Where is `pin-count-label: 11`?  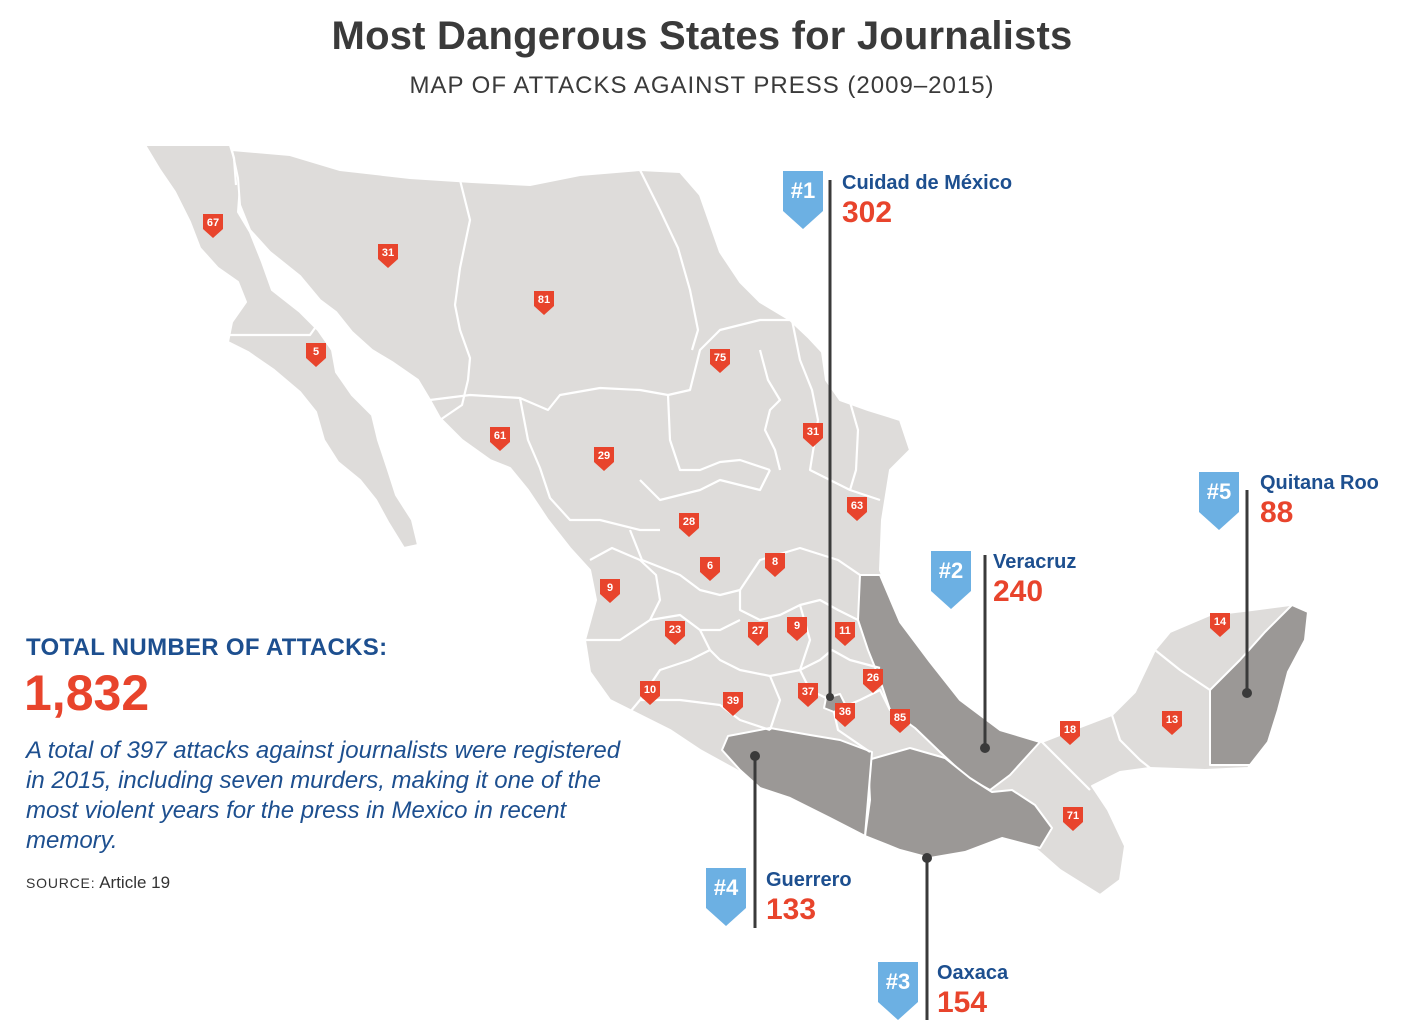
pin-count-label: 11 is located at coordinates (845, 631).